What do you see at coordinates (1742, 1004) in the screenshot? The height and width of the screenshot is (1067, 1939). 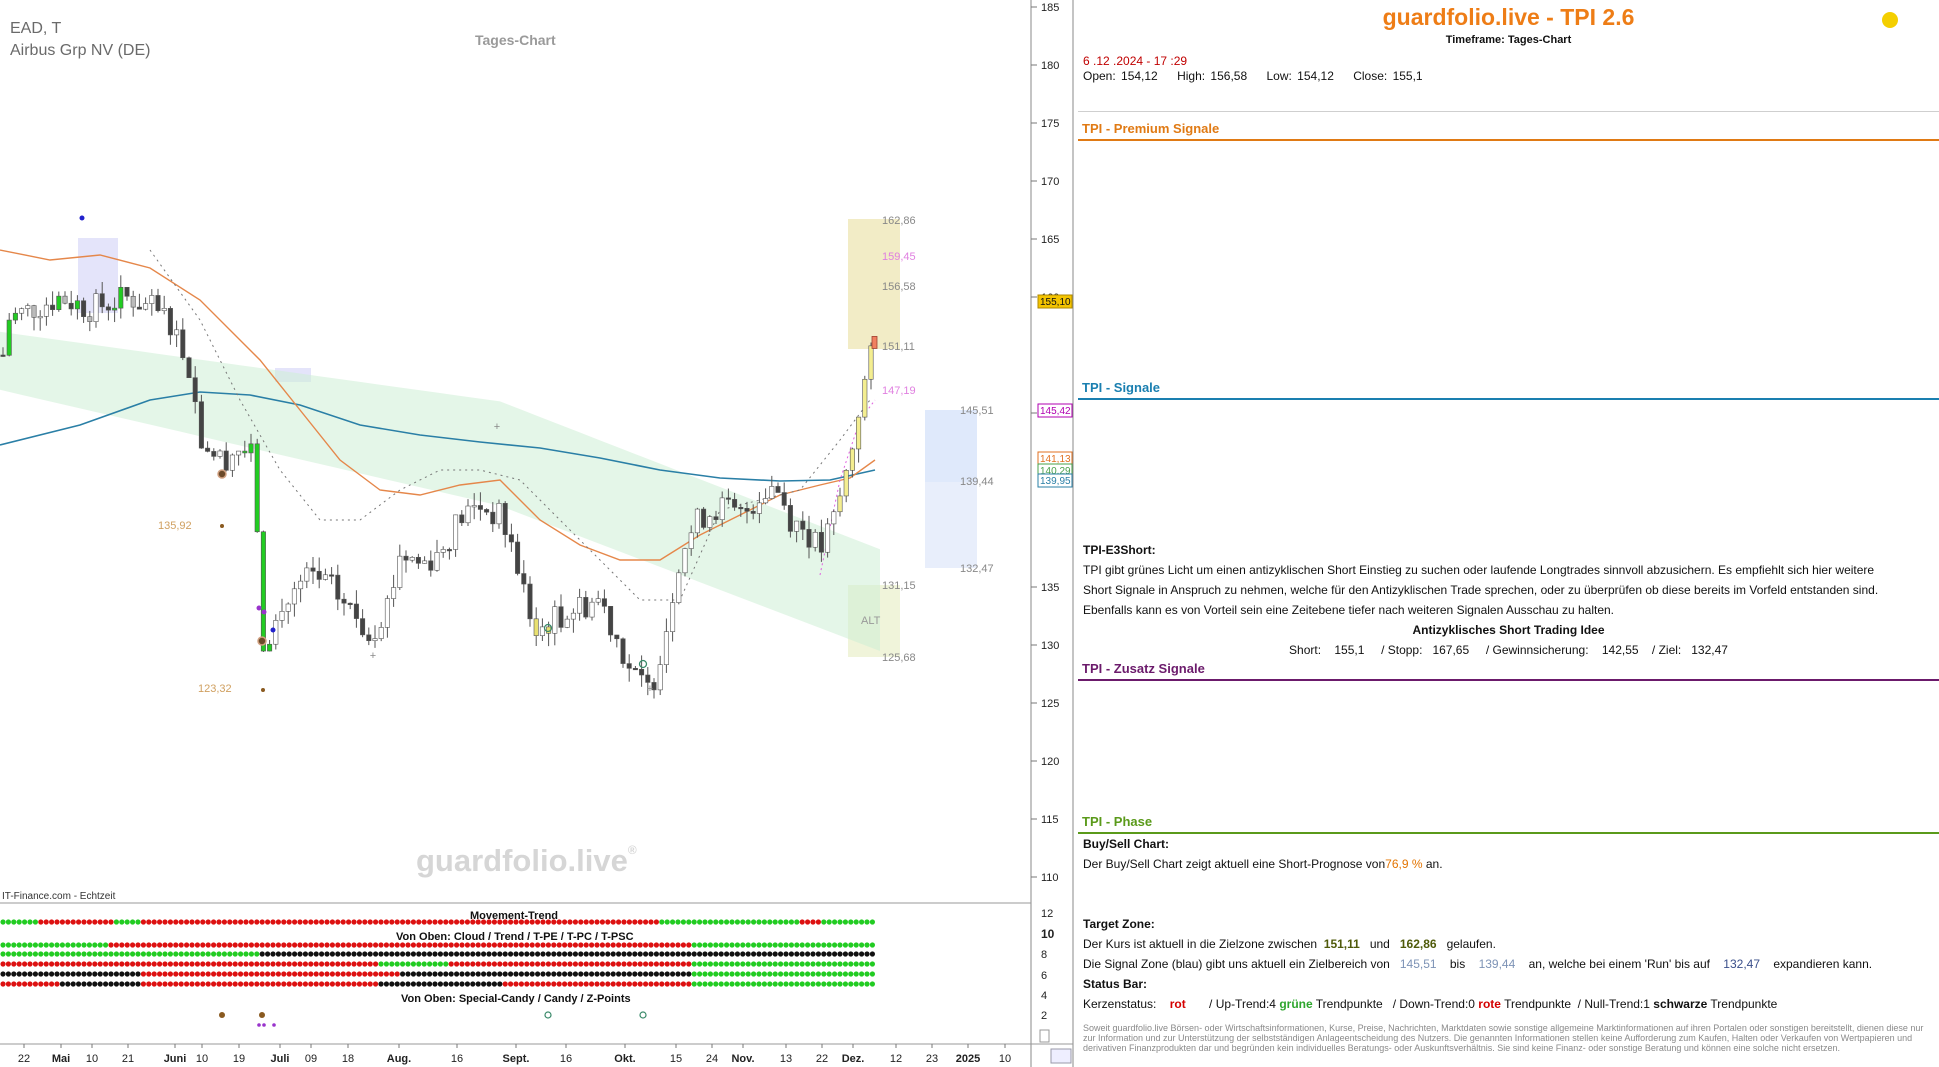 I see `status-null-rest: Trendpunkte` at bounding box center [1742, 1004].